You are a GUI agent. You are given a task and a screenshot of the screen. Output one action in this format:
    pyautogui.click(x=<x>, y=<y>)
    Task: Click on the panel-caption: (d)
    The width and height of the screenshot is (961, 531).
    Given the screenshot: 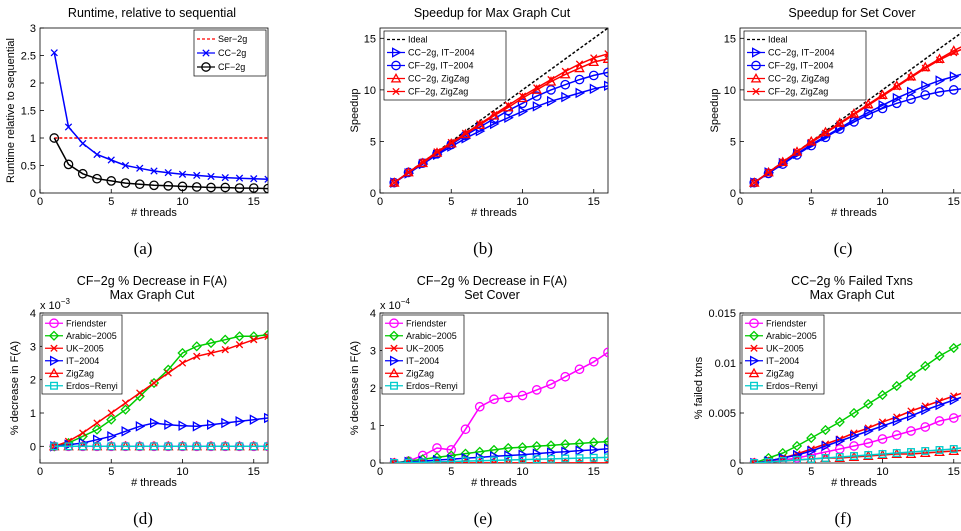 What is the action you would take?
    pyautogui.click(x=143, y=518)
    